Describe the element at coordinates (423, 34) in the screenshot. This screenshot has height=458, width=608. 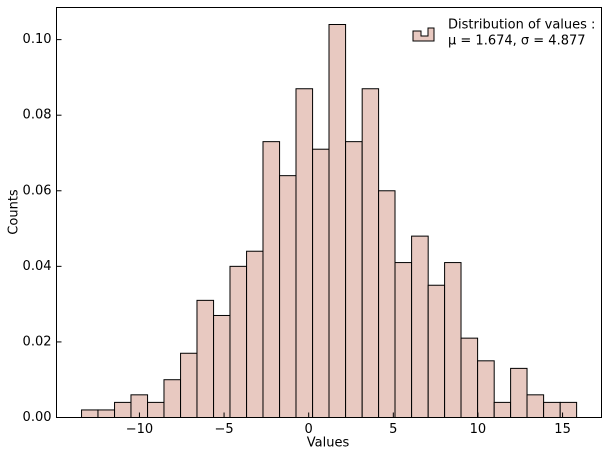
I see `legend-icon` at that location.